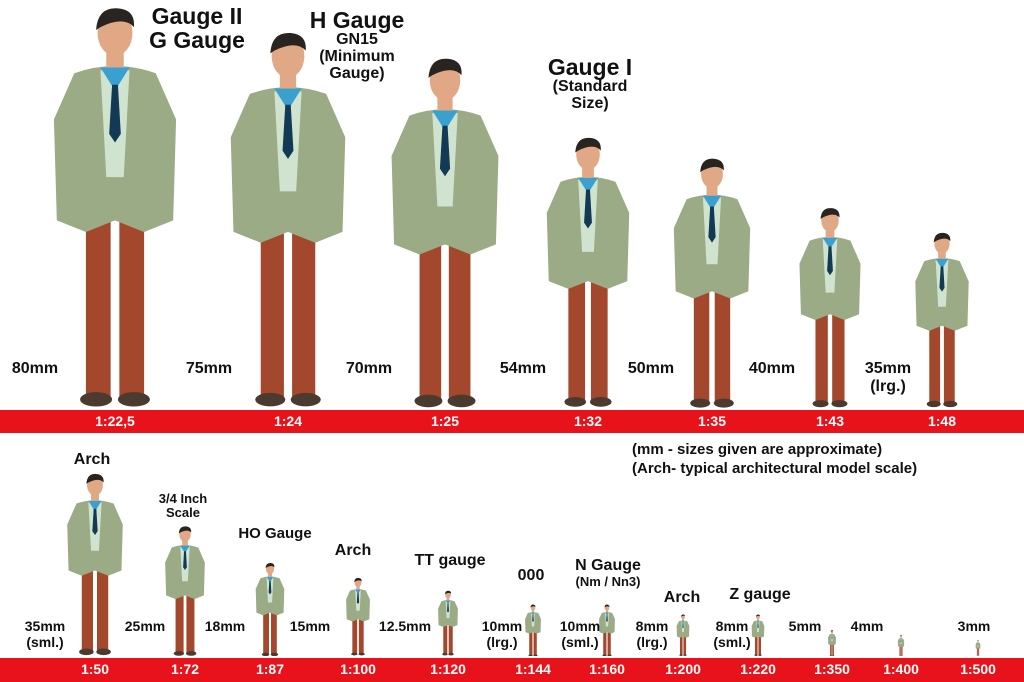 The height and width of the screenshot is (682, 1024). I want to click on gauge-title: HO Gauge, so click(274, 534).